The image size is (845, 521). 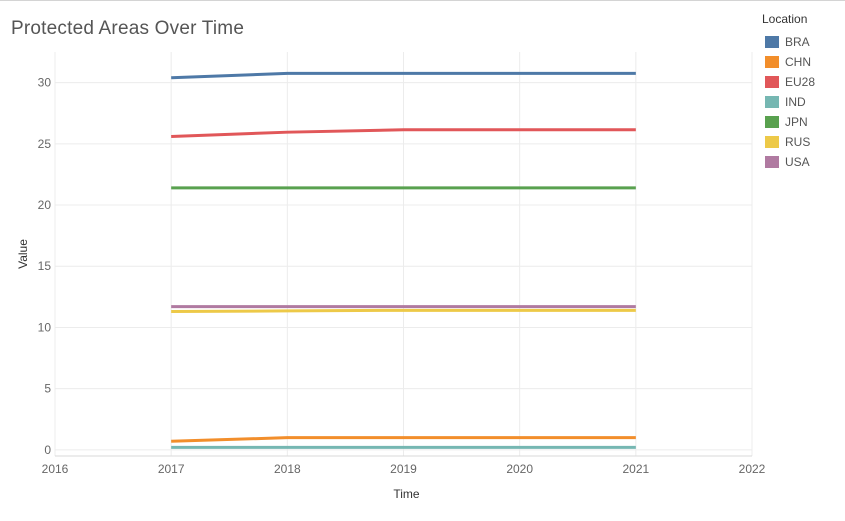 What do you see at coordinates (287, 469) in the screenshot?
I see `x-tick-label: 2018` at bounding box center [287, 469].